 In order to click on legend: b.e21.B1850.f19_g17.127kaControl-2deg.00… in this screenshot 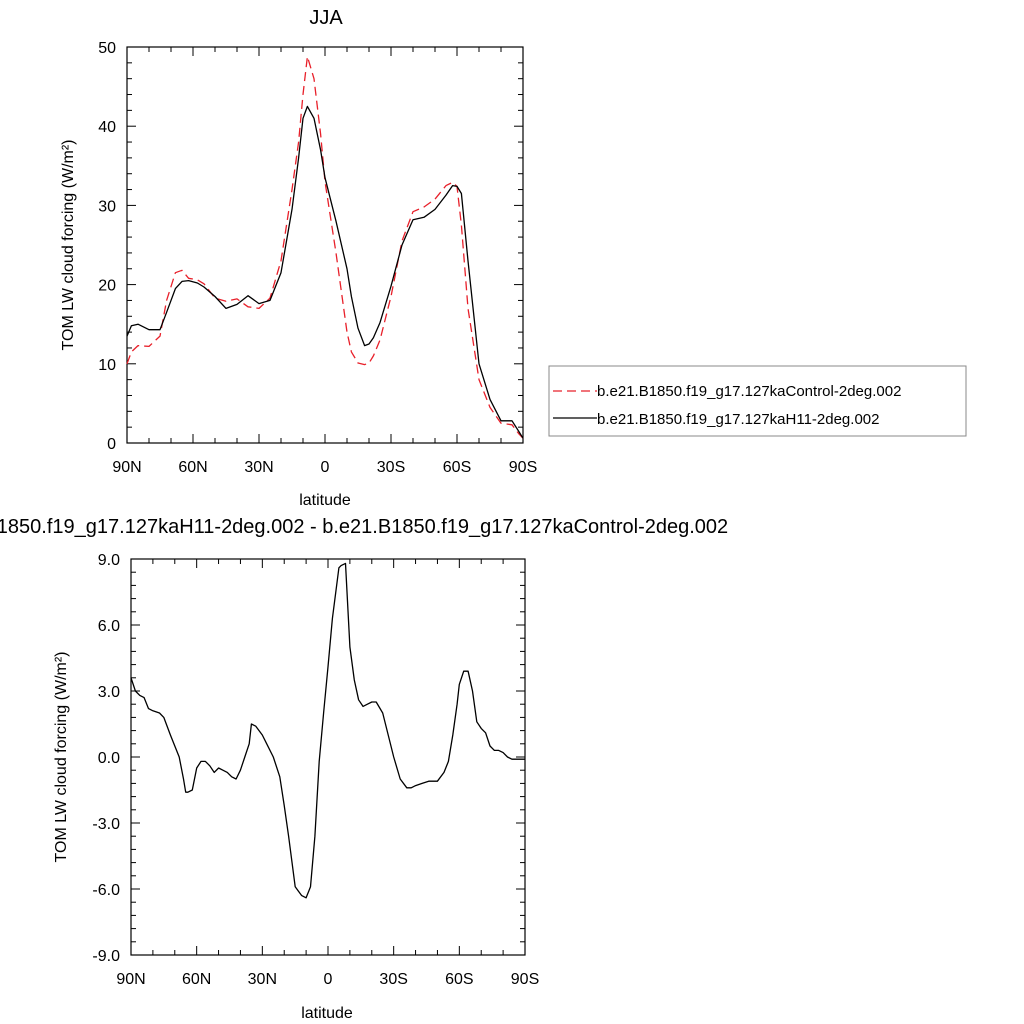, I will do `click(757, 401)`.